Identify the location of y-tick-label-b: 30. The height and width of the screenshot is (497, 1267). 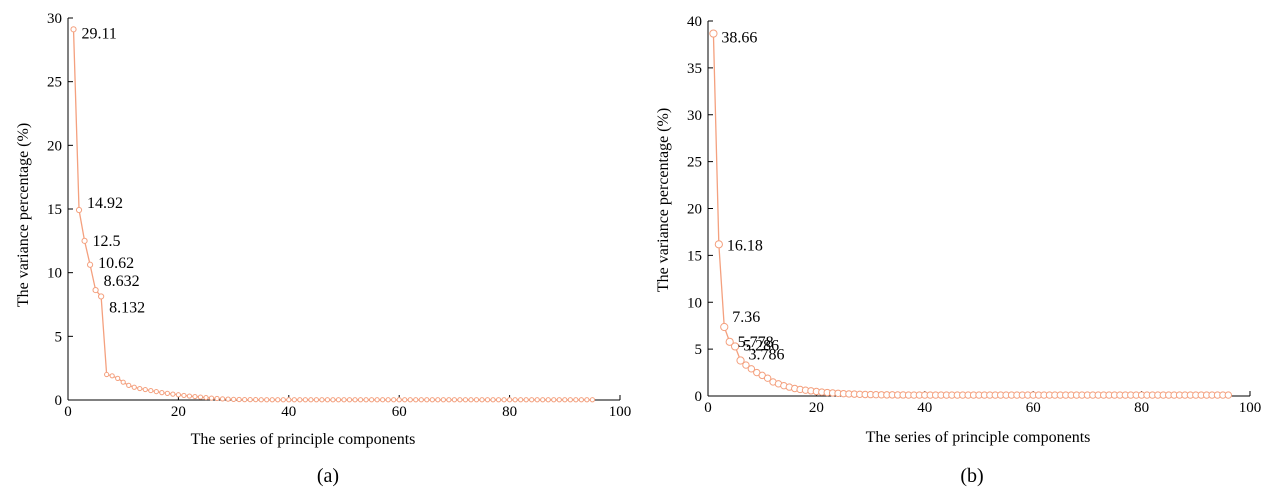
(694, 116).